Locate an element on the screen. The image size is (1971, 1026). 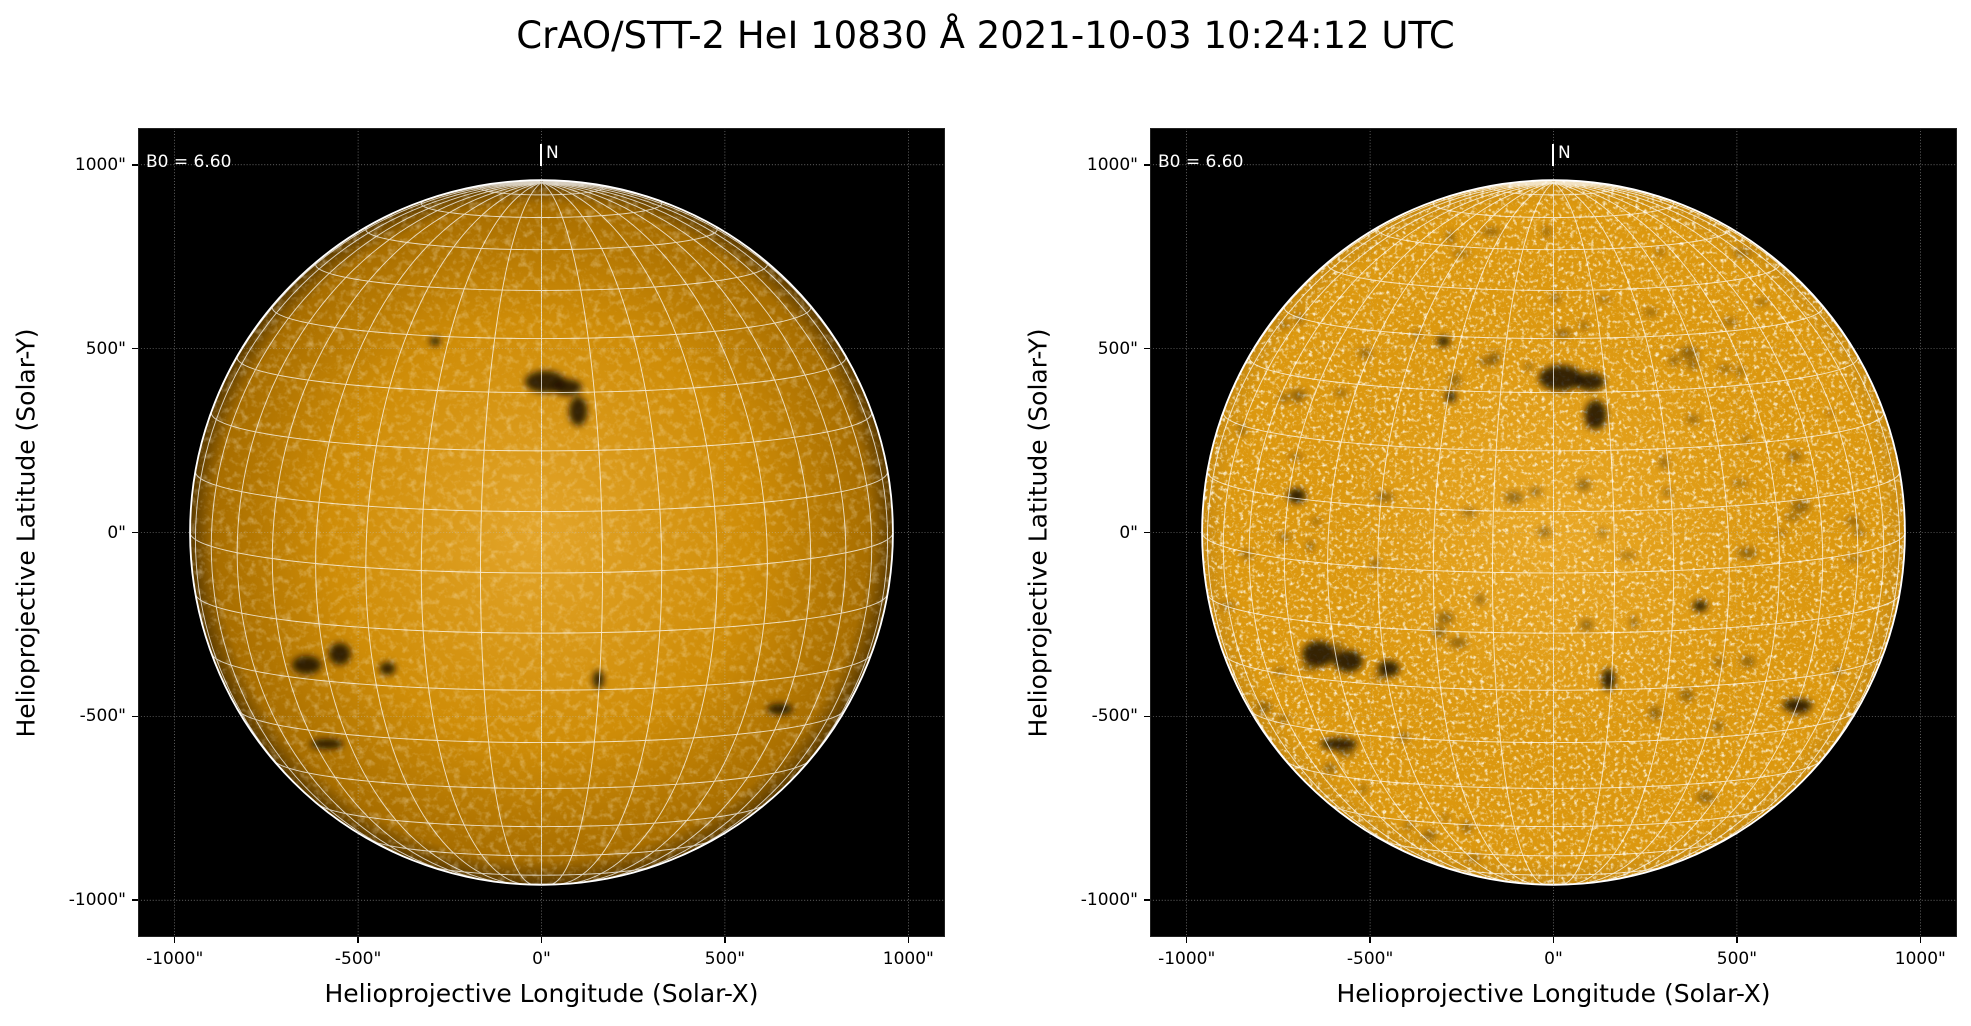
y-tick-label: 1000" is located at coordinates (100, 164).